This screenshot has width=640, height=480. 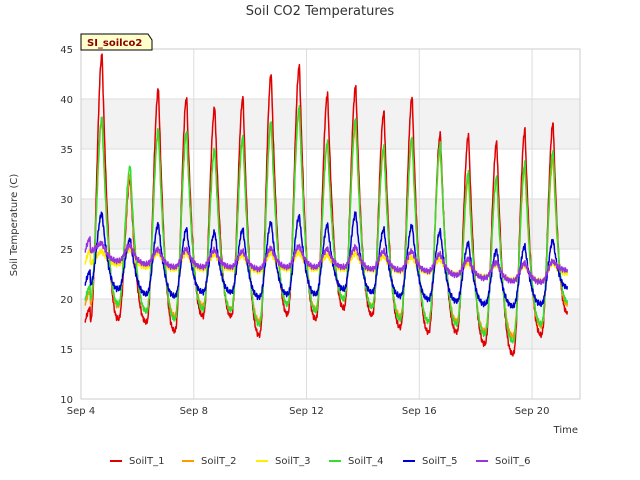 What do you see at coordinates (532, 411) in the screenshot?
I see `x-tick-label: Sep 20` at bounding box center [532, 411].